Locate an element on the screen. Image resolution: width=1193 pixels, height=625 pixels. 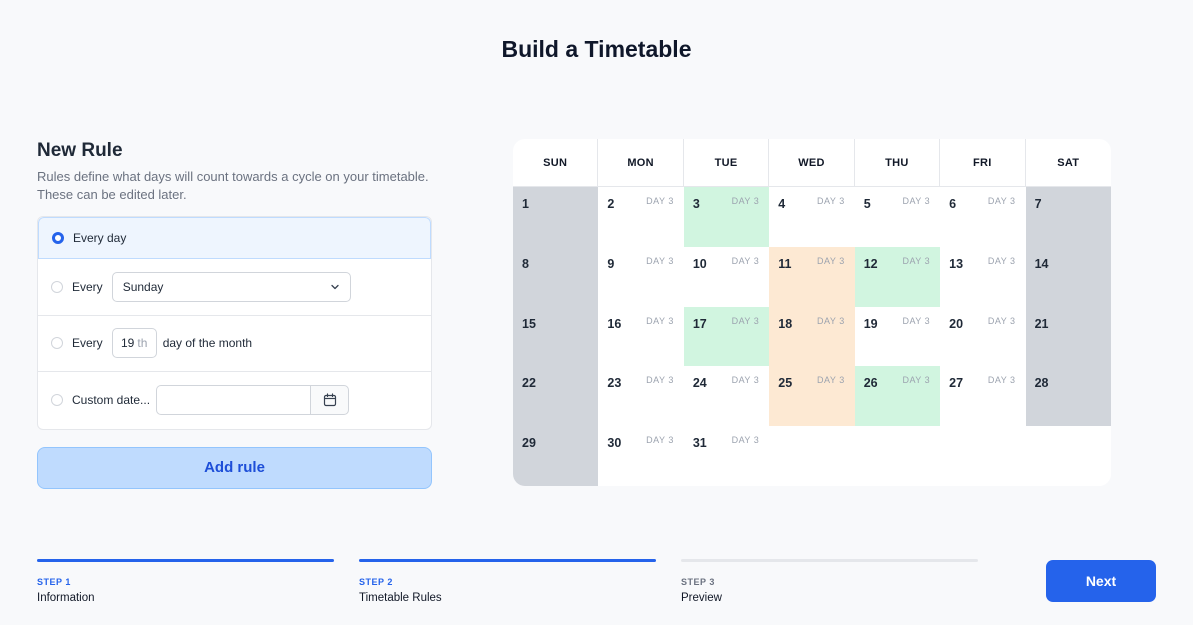
day-number: 6 is located at coordinates (953, 204).